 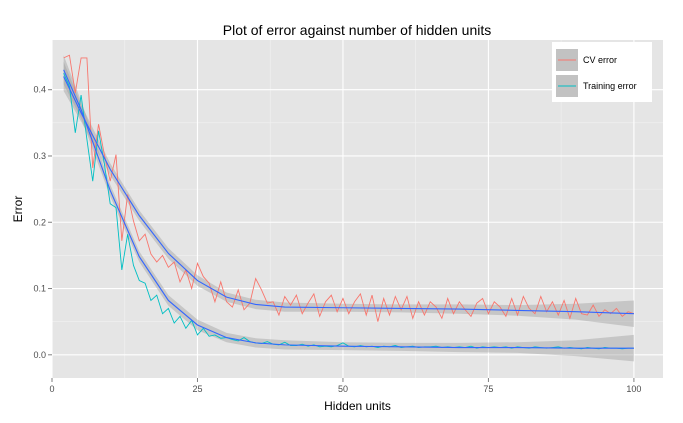 What do you see at coordinates (610, 86) in the screenshot?
I see `legend-label: Training error` at bounding box center [610, 86].